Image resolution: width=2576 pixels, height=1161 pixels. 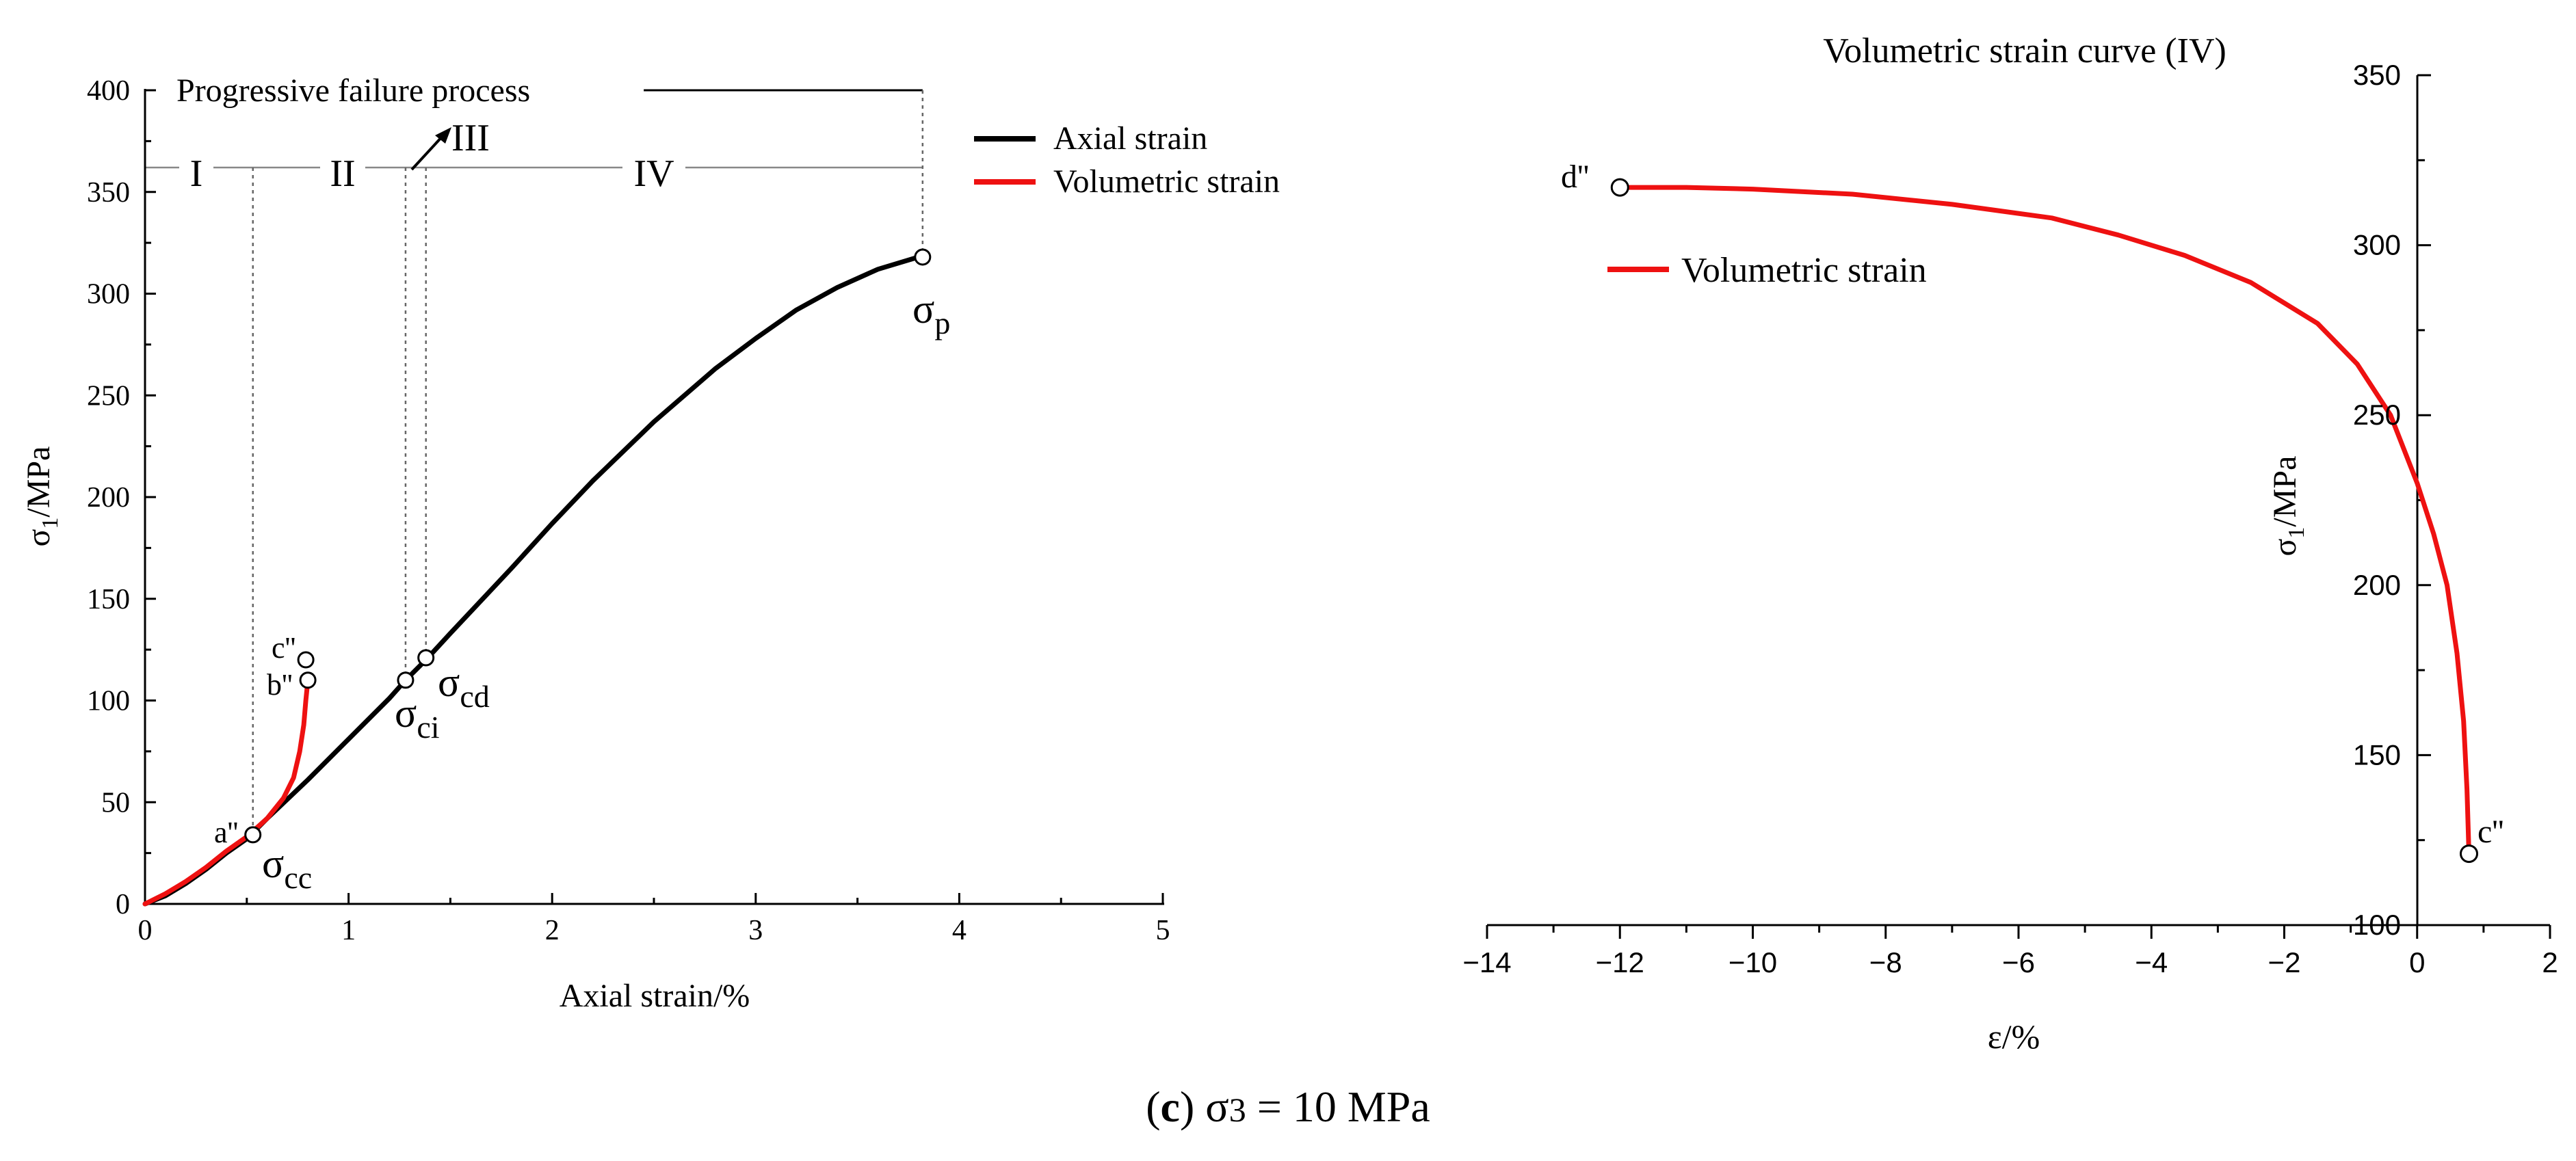 I want to click on left-x-tick-label: 5, so click(x=1163, y=930).